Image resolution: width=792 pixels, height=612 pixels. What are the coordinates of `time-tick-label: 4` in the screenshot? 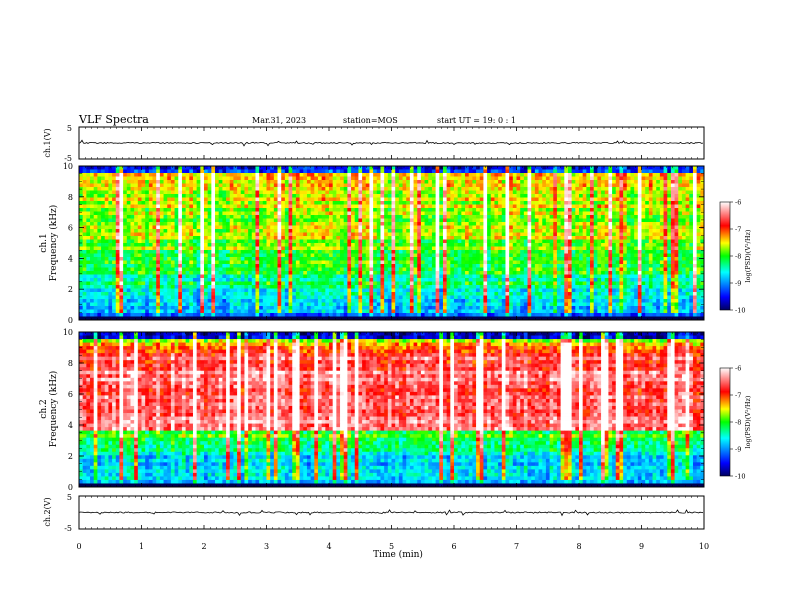 It's located at (328, 546).